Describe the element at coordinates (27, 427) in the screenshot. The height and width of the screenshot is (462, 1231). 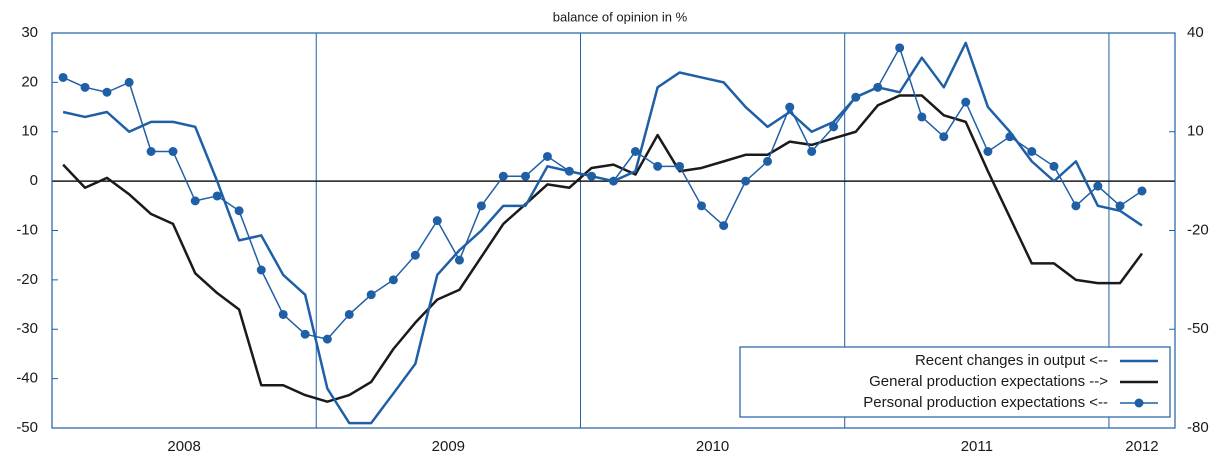
I see `y-tick-label: -50` at that location.